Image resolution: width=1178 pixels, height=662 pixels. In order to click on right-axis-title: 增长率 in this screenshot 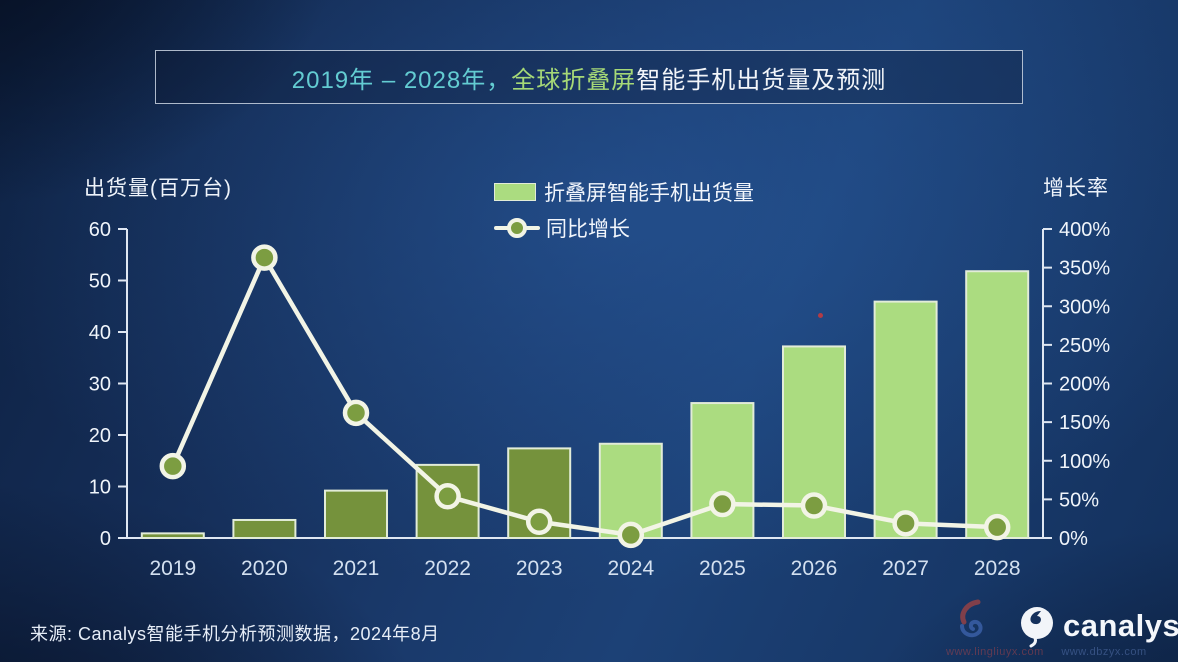, I will do `click(1076, 188)`.